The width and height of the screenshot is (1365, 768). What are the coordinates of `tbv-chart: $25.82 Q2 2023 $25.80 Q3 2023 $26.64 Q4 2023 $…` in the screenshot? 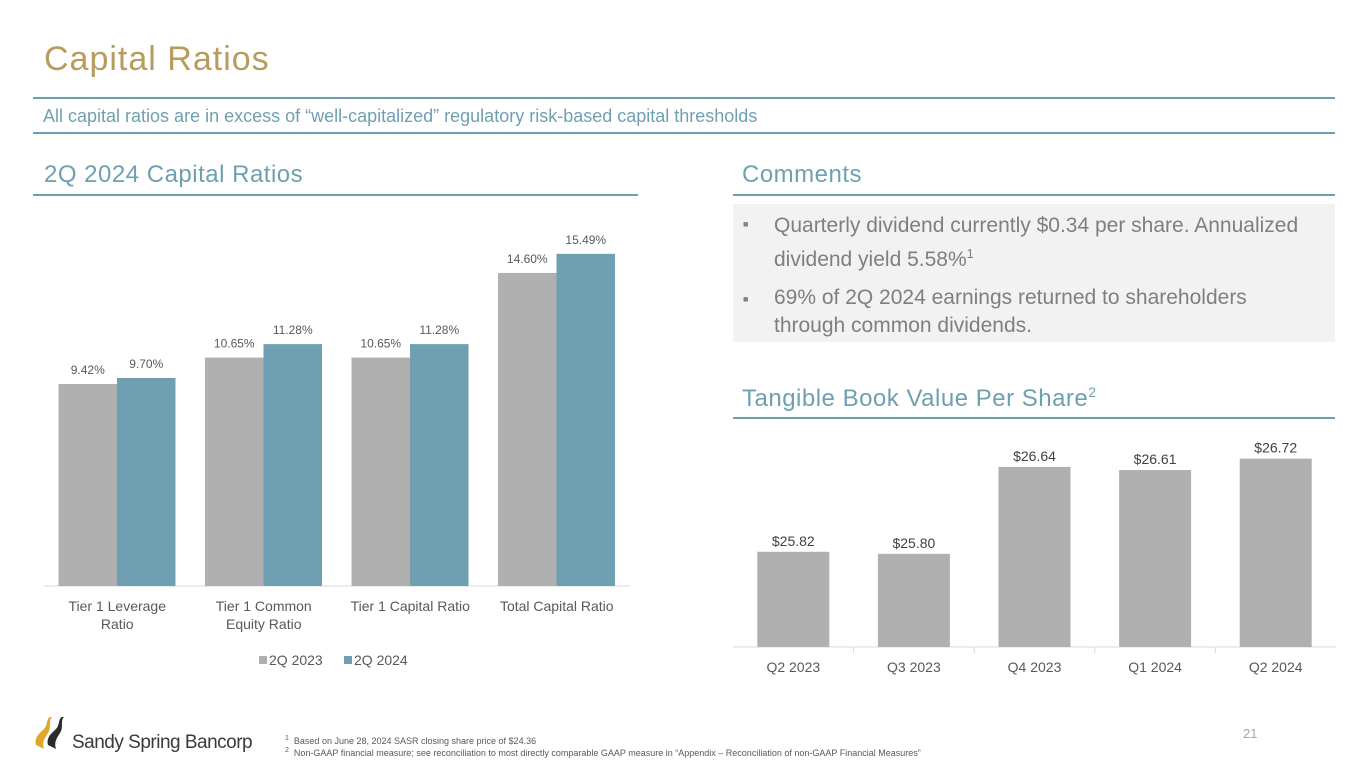 It's located at (1034, 557).